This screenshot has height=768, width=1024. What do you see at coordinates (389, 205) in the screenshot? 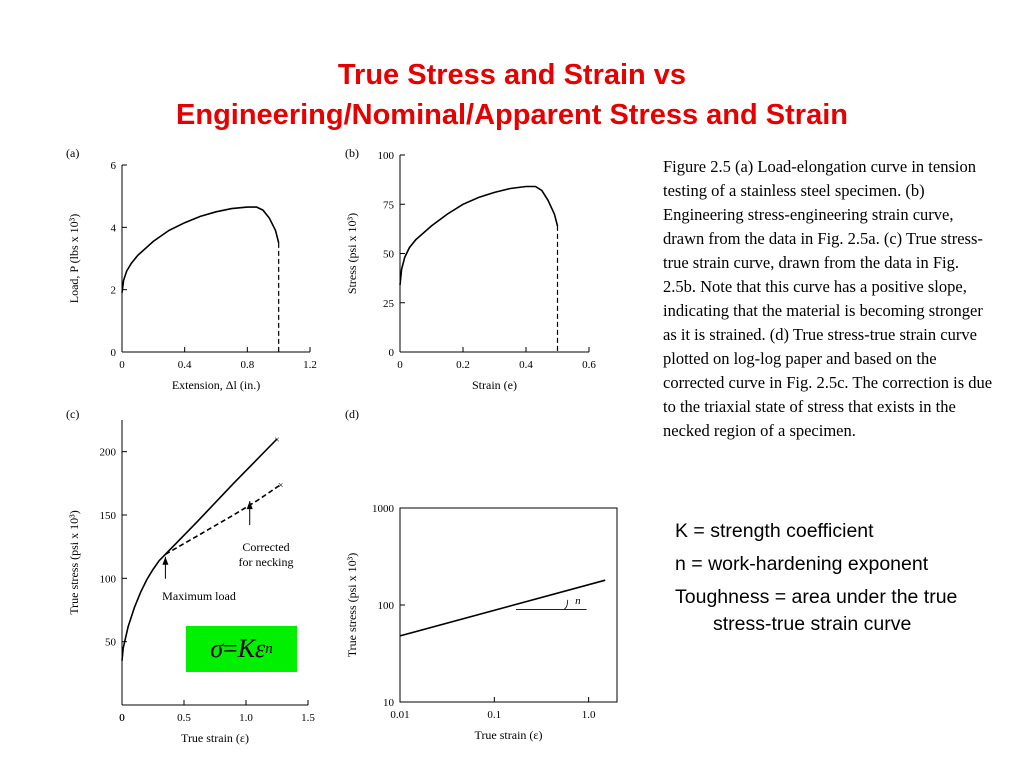
I see `y-tick-label: 75` at bounding box center [389, 205].